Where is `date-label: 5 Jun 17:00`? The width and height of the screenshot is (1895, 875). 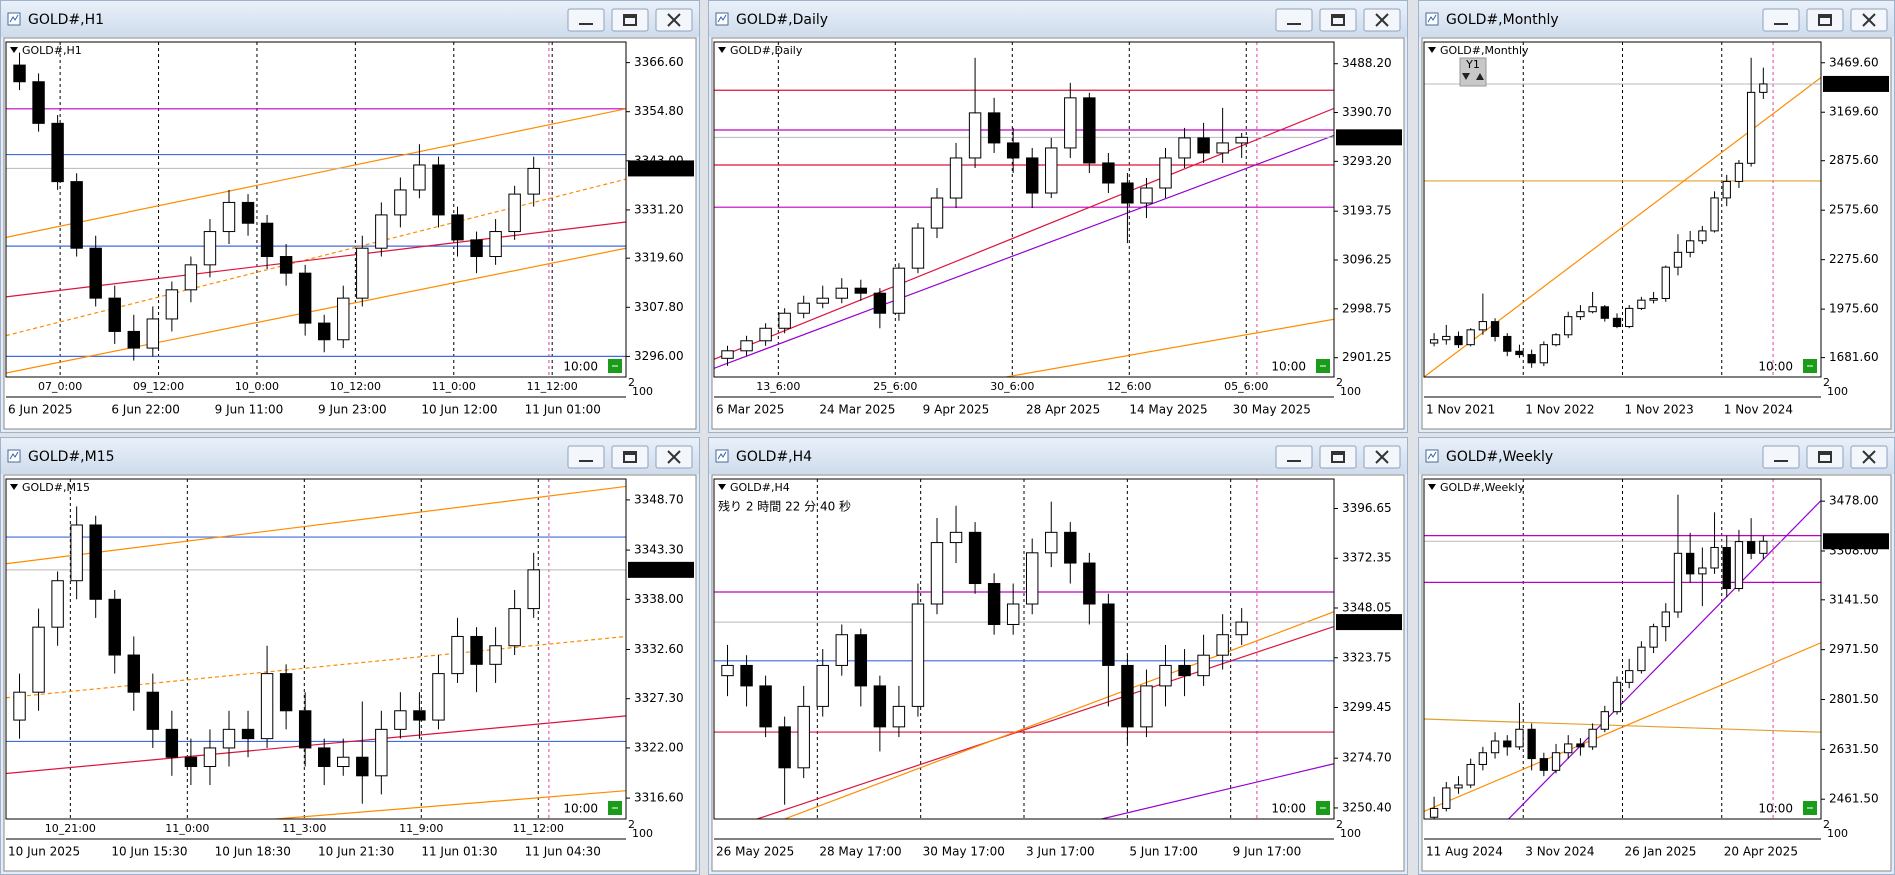
date-label: 5 Jun 17:00 is located at coordinates (1163, 852).